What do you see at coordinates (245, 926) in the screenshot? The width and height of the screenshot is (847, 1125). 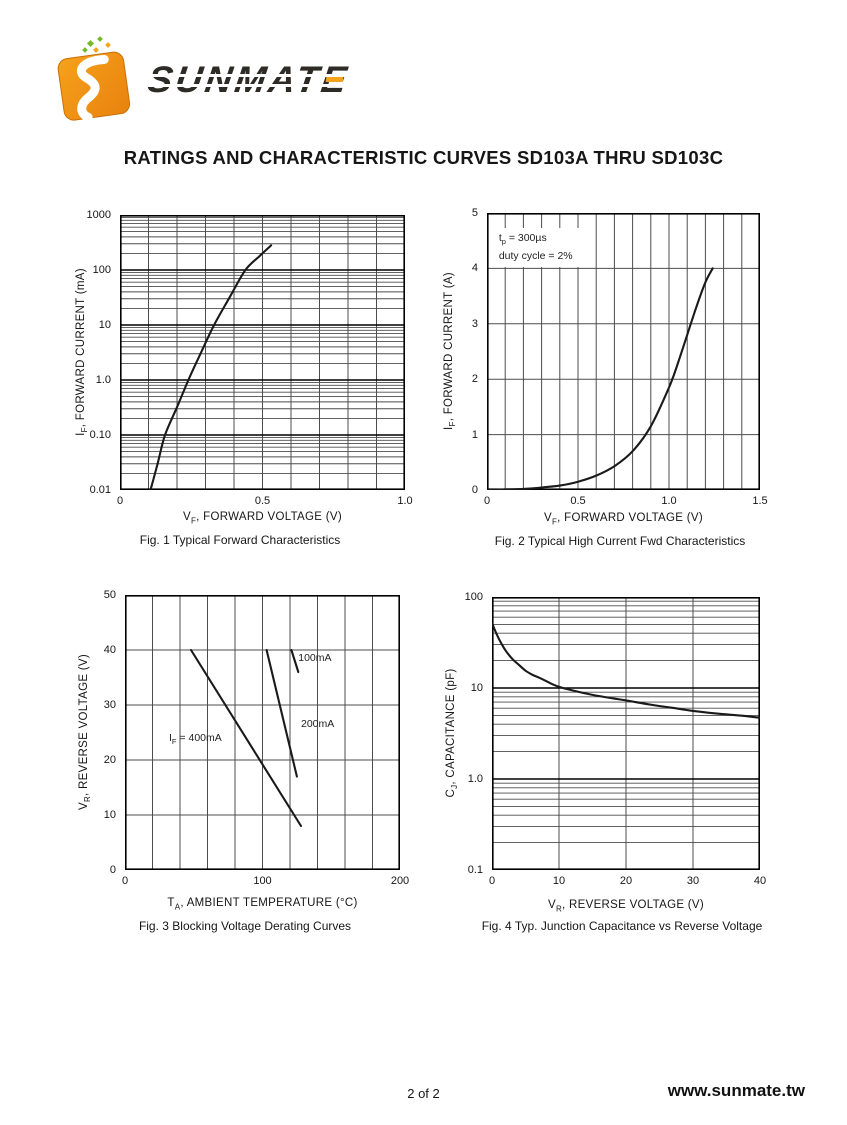 I see `fig3-caption: Fig. 3 Blocking Voltage Derating Curves` at bounding box center [245, 926].